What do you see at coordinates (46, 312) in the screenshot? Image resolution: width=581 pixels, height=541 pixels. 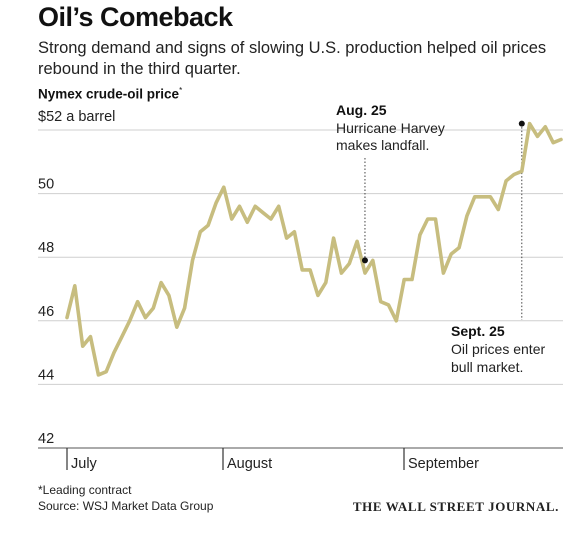 I see `y-tick-label: 46` at bounding box center [46, 312].